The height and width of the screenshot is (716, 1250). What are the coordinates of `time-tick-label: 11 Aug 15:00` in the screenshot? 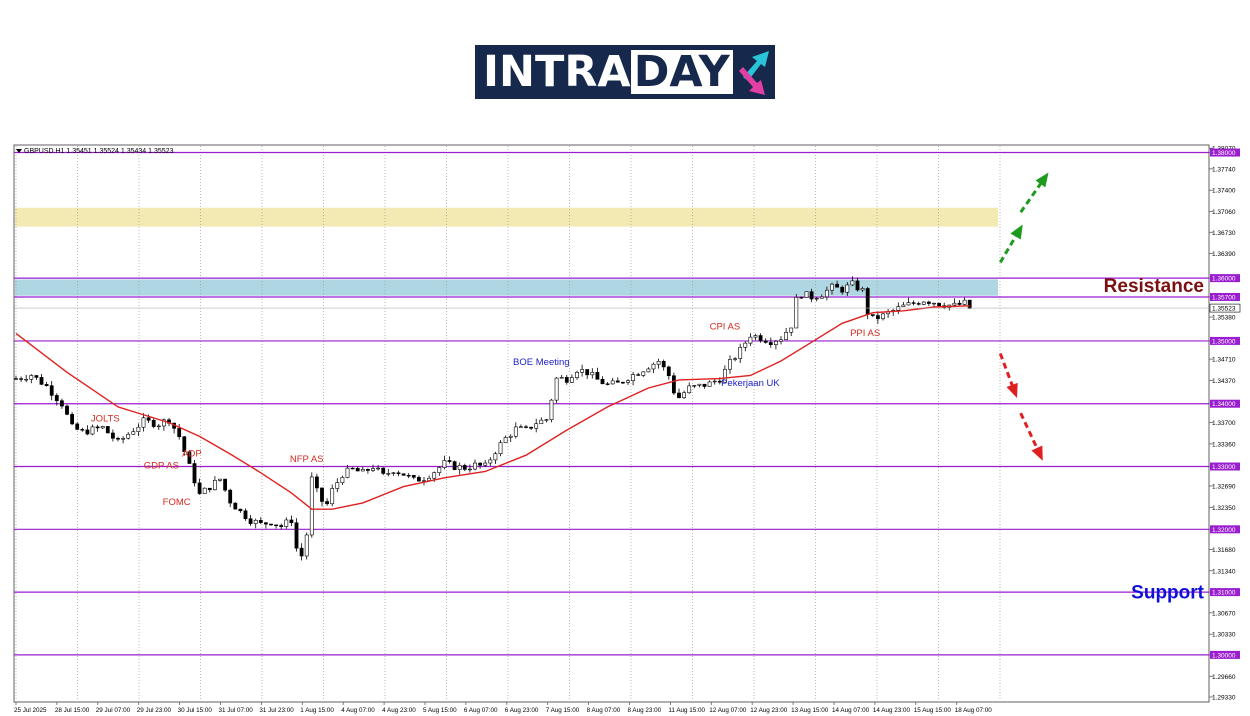 It's located at (686, 710).